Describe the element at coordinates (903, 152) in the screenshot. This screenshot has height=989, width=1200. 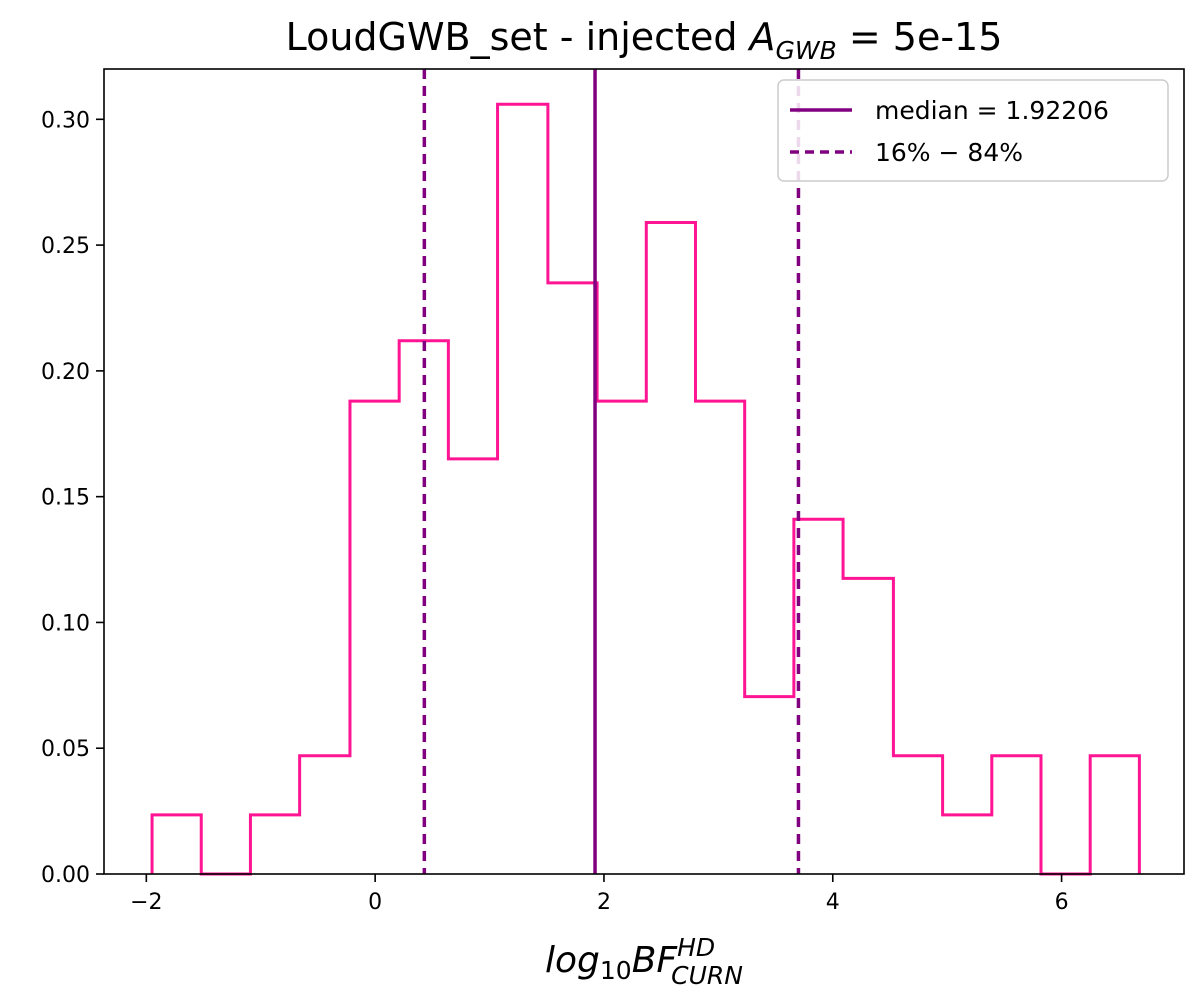
I see `legend-percentile-low: 16%` at that location.